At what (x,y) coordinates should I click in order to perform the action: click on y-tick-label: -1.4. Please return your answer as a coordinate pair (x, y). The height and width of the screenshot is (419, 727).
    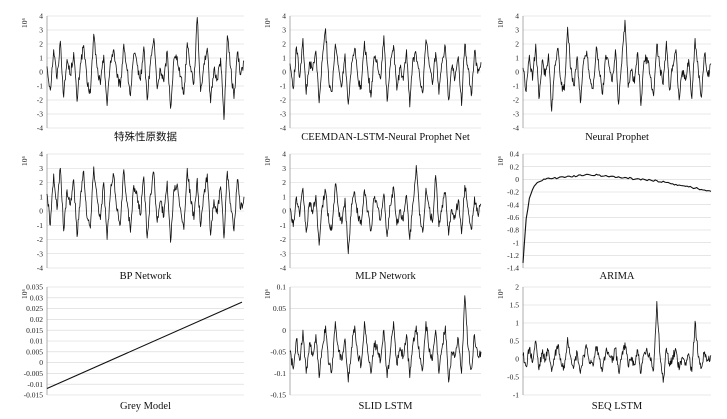
    Looking at the image, I should click on (513, 268).